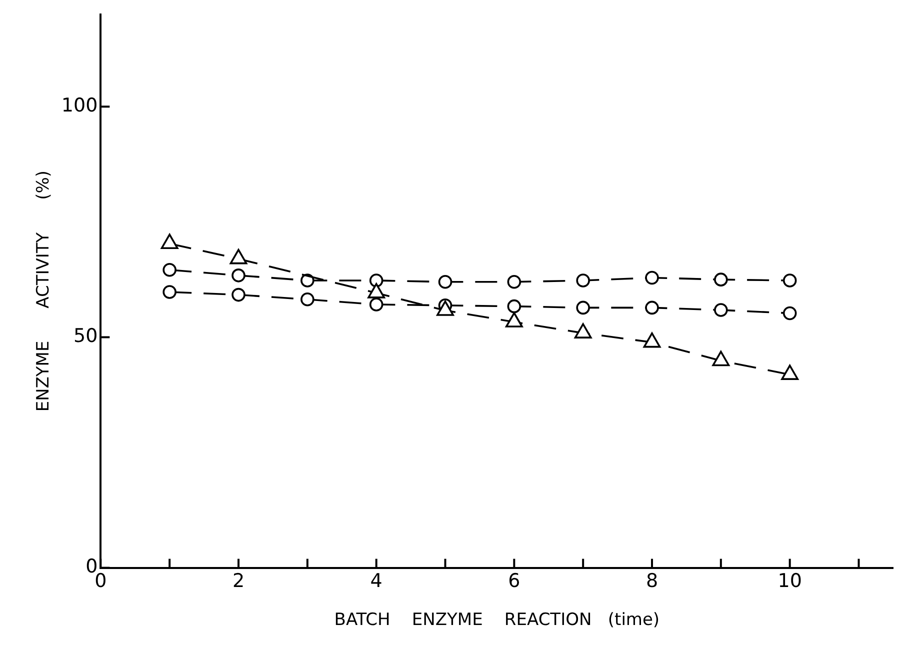 The height and width of the screenshot is (645, 904). I want to click on y-axis-title: ENZYME ACTIVITY (%), so click(44, 291).